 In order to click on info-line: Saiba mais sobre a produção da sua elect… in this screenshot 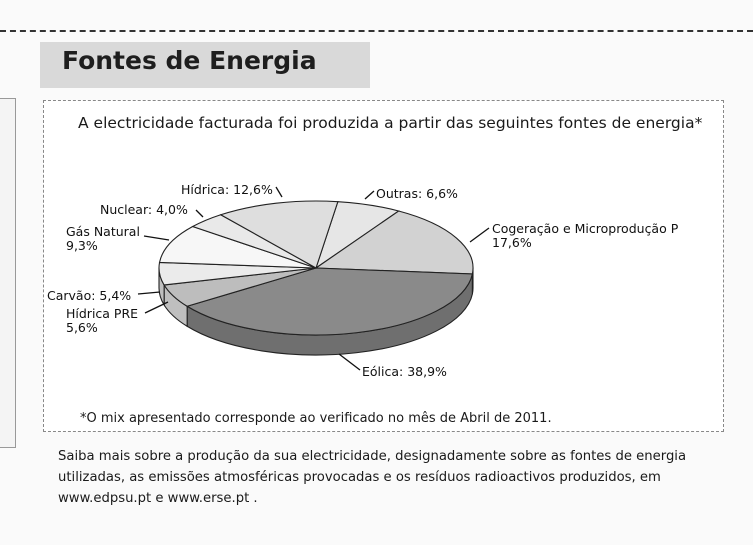, I will do `click(372, 456)`.